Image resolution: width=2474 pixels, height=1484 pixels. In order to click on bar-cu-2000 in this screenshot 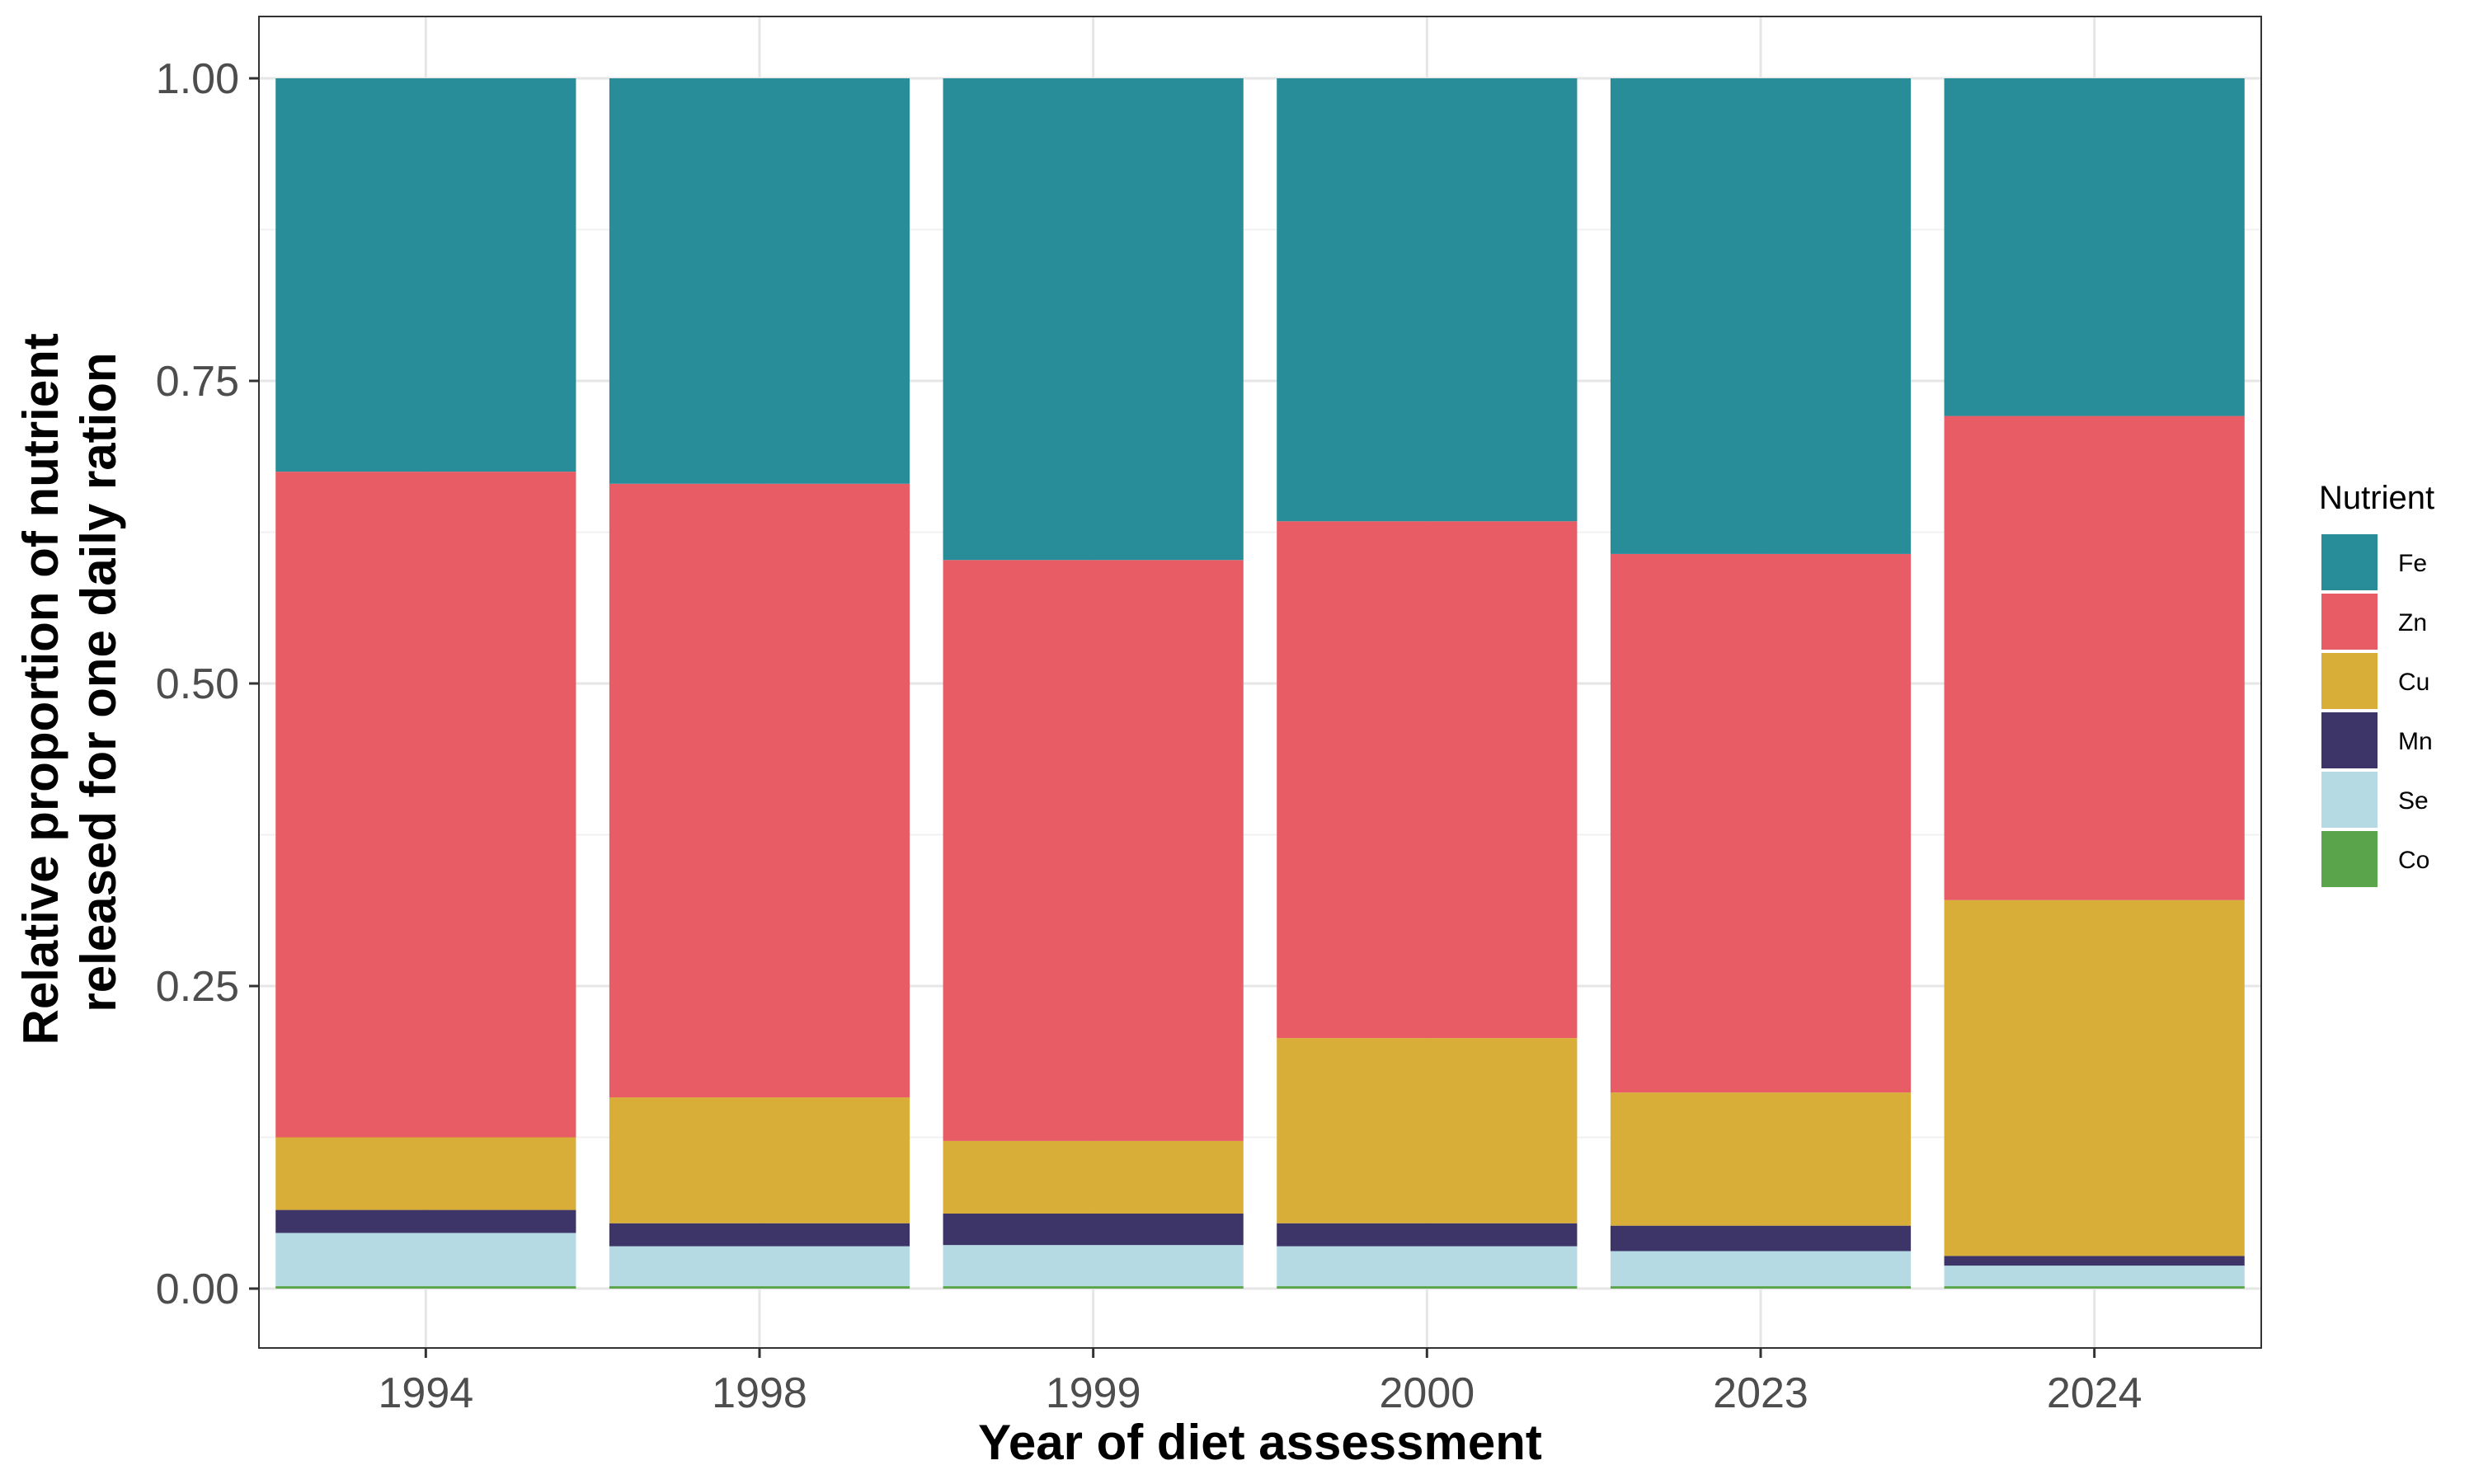, I will do `click(1427, 1130)`.